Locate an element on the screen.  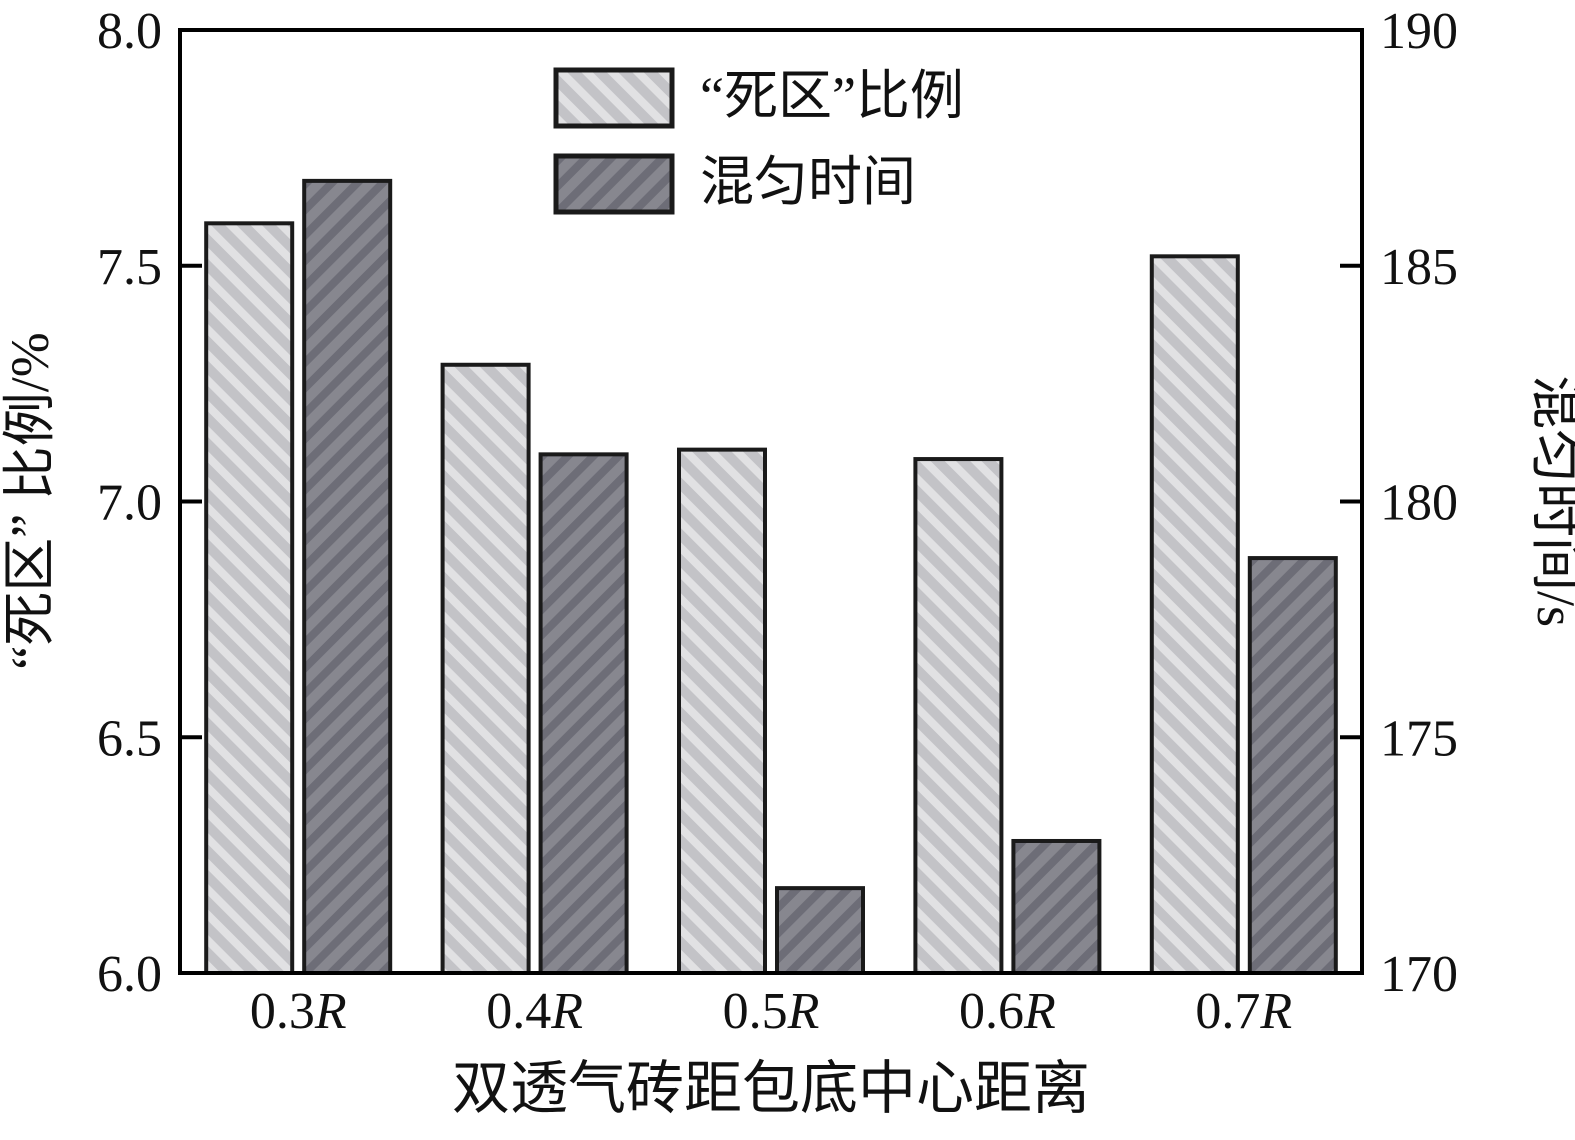
right-tick-label: 190 is located at coordinates (1419, 31).